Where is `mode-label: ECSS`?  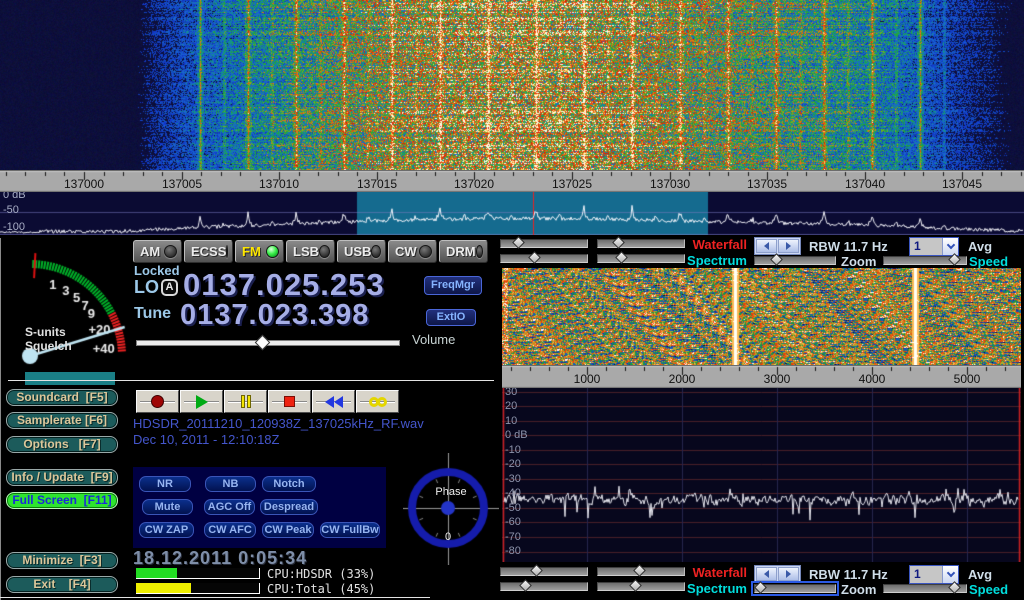 mode-label: ECSS is located at coordinates (209, 251).